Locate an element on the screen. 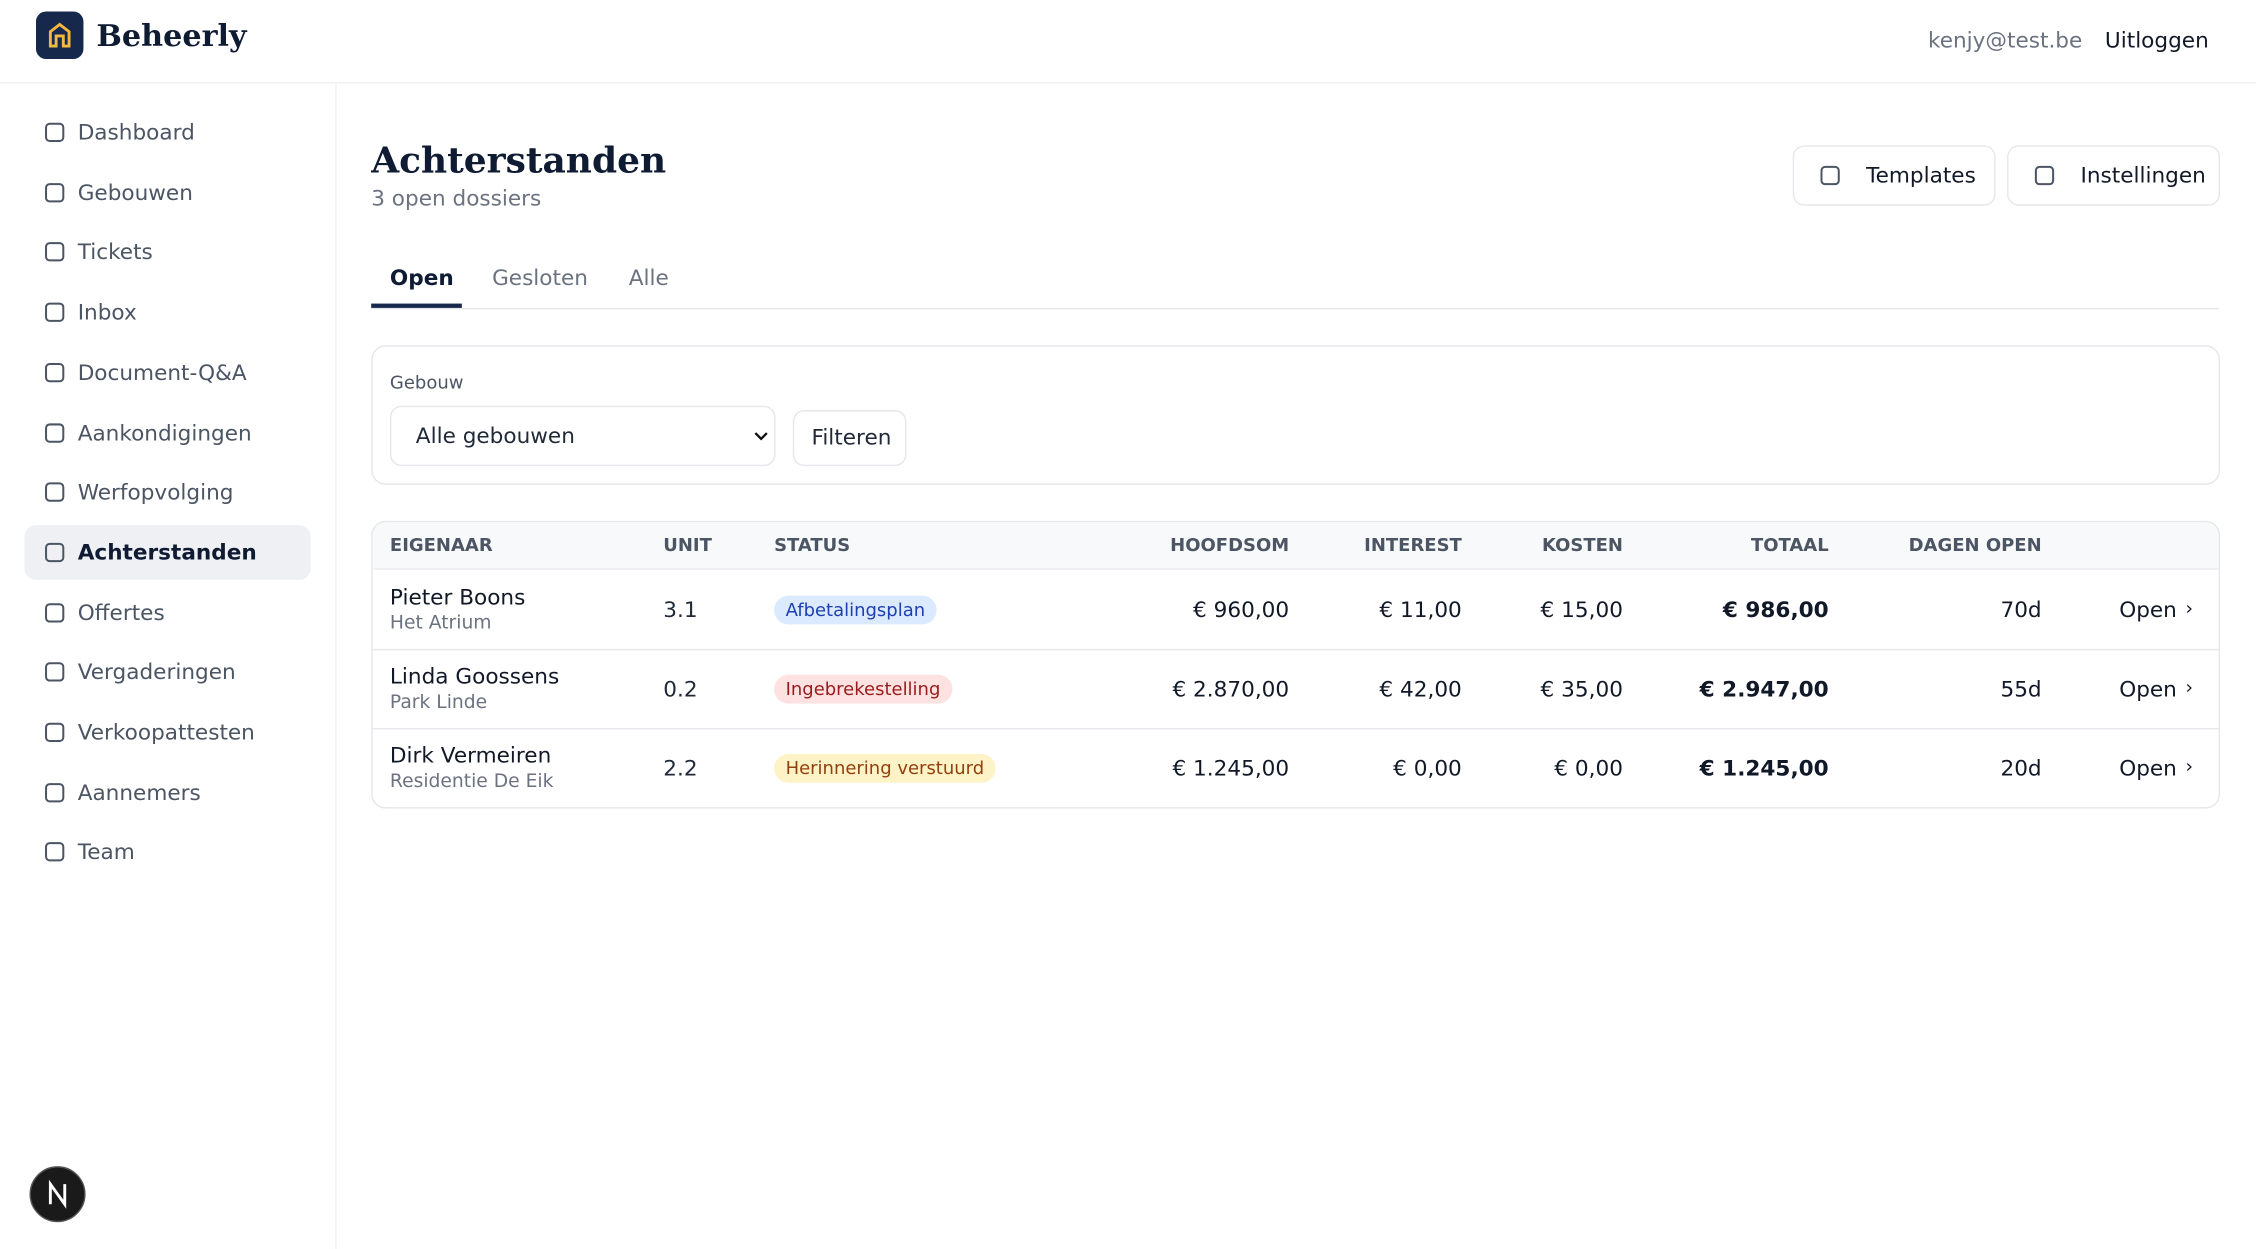 This screenshot has height=1249, width=2256. nav-item: Gebouwen is located at coordinates (135, 192).